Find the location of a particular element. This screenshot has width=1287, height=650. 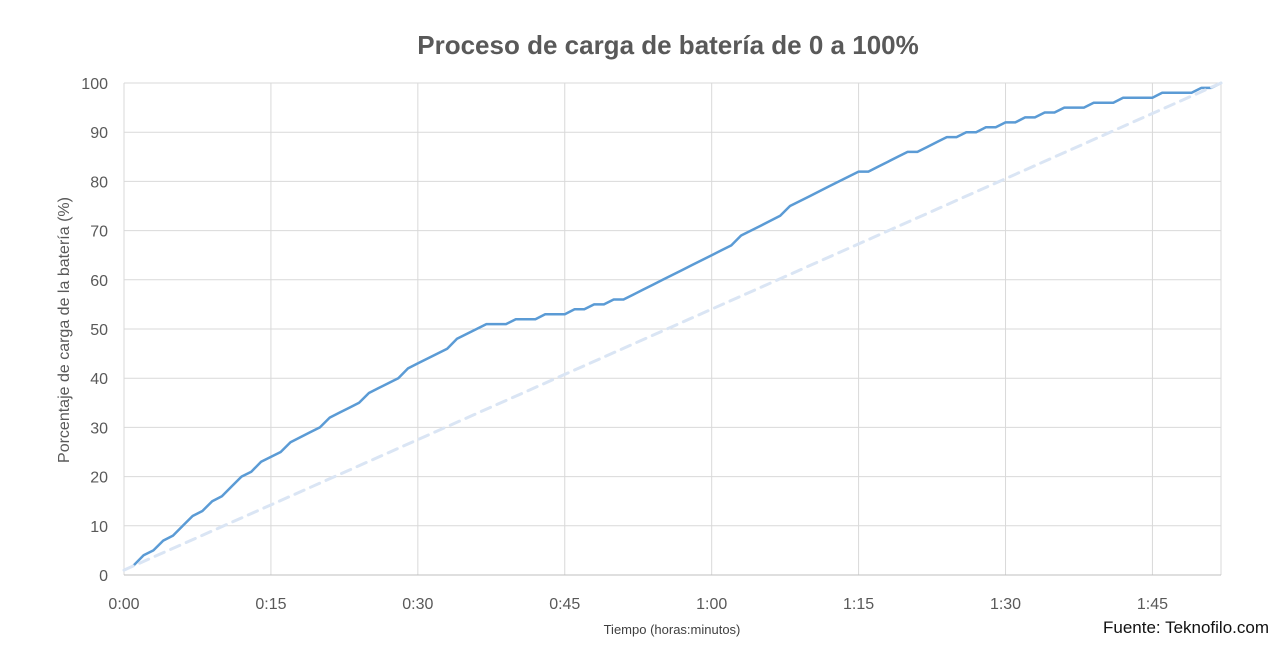

x-tick-label: 0:15 is located at coordinates (270, 604).